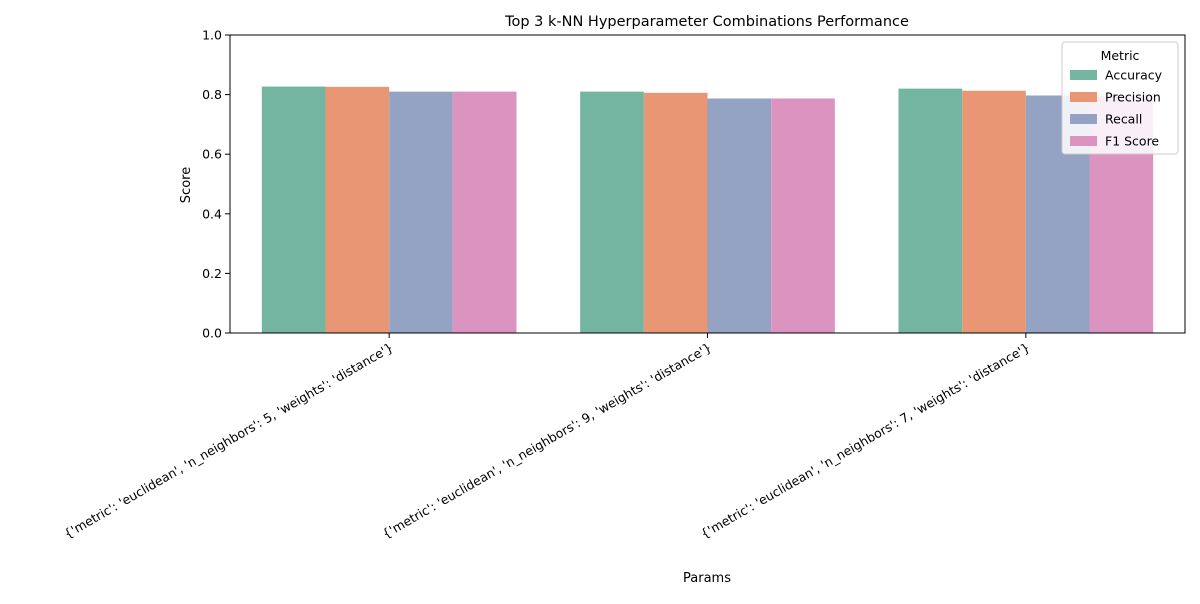  Describe the element at coordinates (707, 578) in the screenshot. I see `x-axis-label: Params` at that location.